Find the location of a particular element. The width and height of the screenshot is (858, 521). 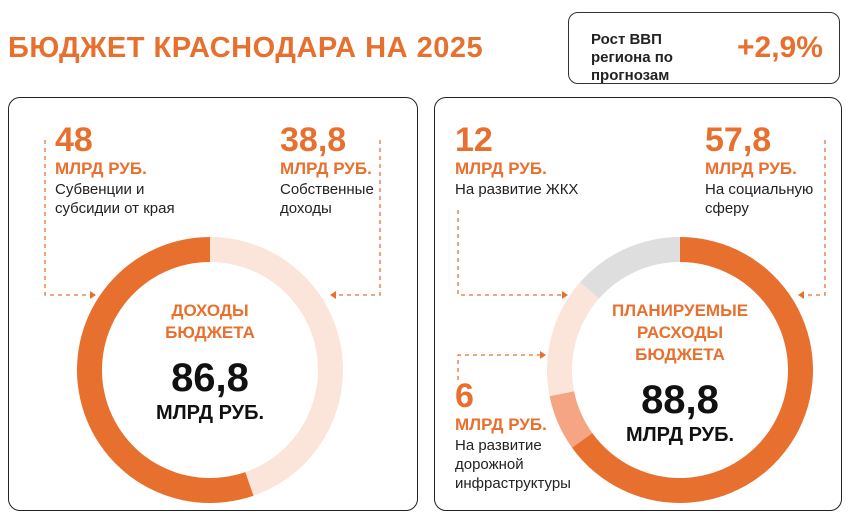

category-label: Субвенции и субсидии от края is located at coordinates (115, 199).